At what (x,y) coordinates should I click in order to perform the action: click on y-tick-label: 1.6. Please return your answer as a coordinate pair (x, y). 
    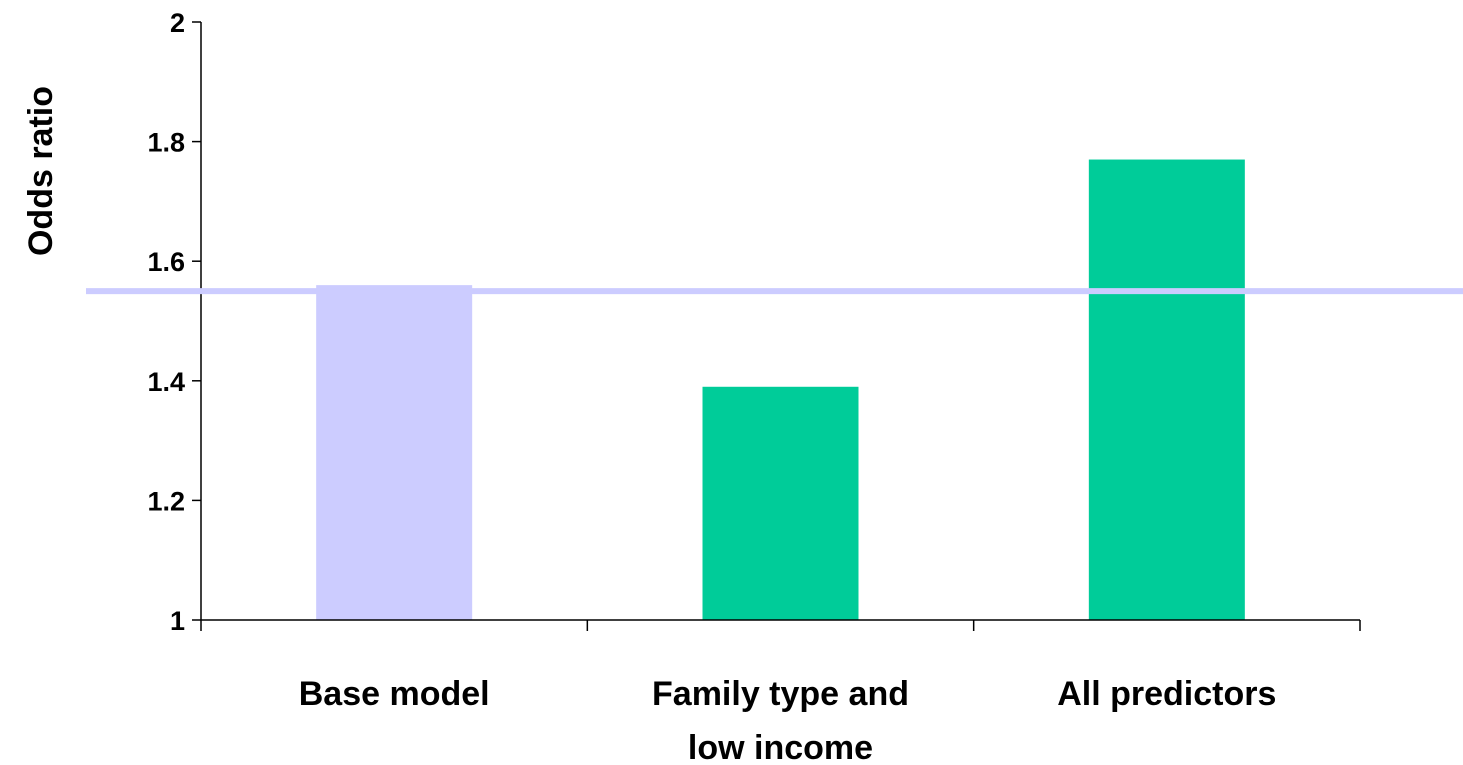
    Looking at the image, I should click on (166, 262).